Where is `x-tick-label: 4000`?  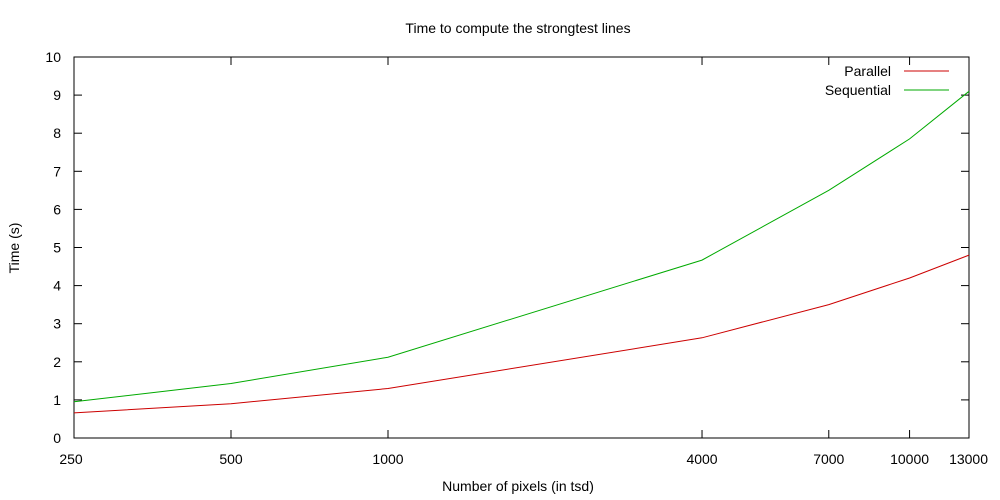 x-tick-label: 4000 is located at coordinates (701, 459).